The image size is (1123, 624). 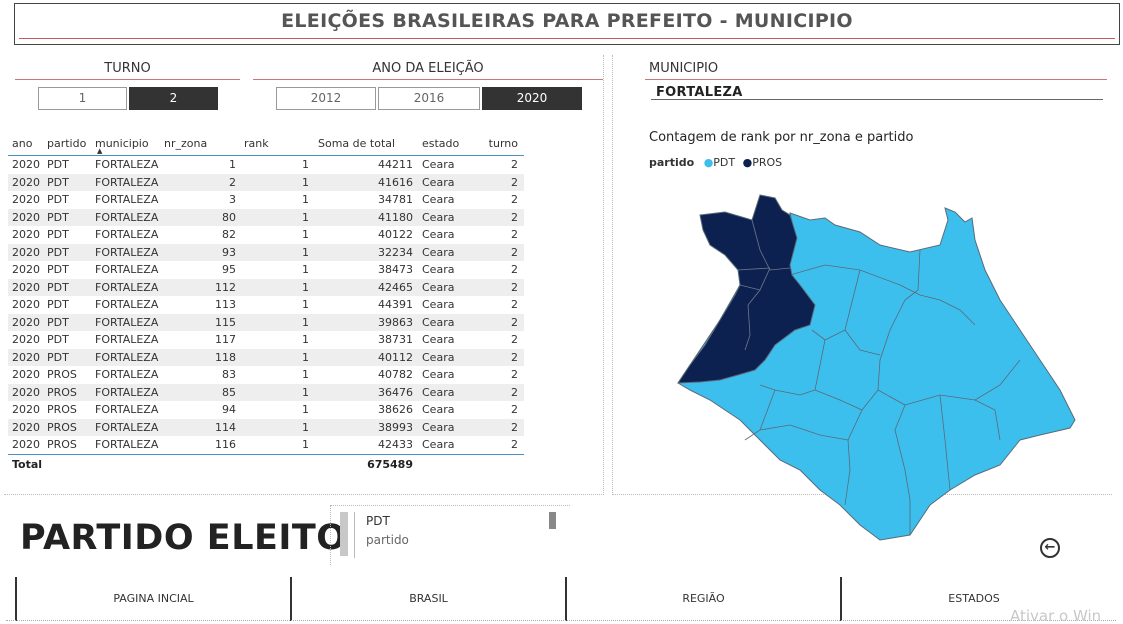 What do you see at coordinates (395, 322) in the screenshot?
I see `cell-soma: 39863` at bounding box center [395, 322].